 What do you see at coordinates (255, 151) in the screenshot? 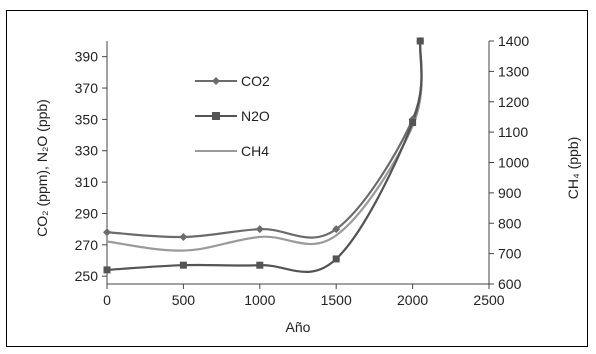
I see `legend-label-ch4: CH4` at bounding box center [255, 151].